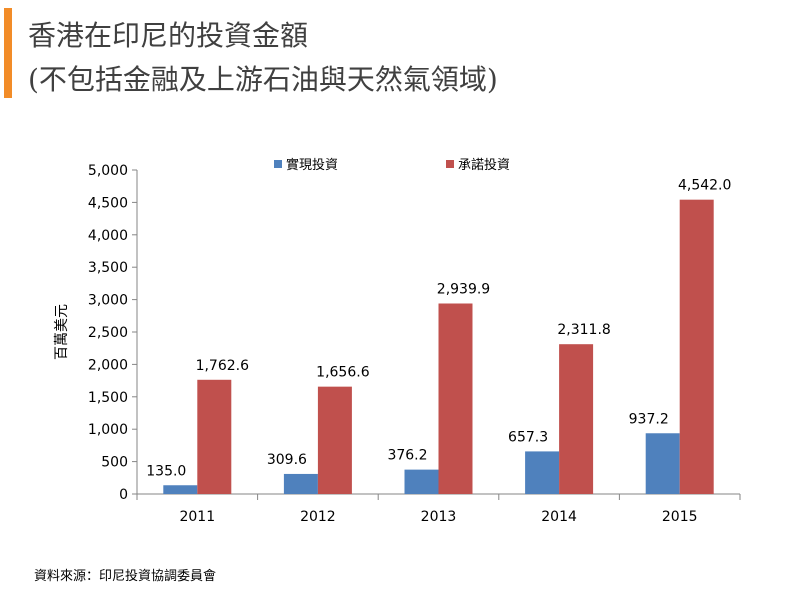  I want to click on source-note: 資料來源：印尼投資協調委員會, so click(125, 576).